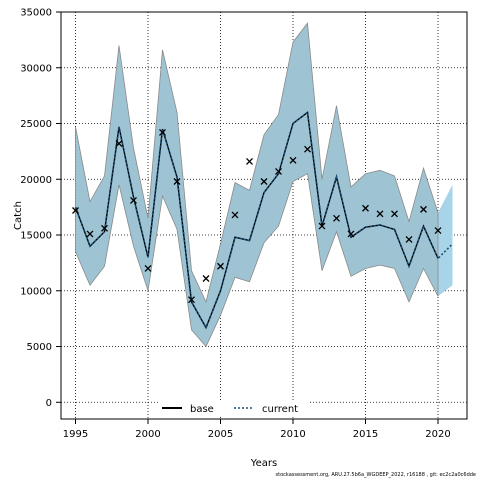 This screenshot has width=480, height=480. I want to click on observed-marker-2006, so click(235, 215).